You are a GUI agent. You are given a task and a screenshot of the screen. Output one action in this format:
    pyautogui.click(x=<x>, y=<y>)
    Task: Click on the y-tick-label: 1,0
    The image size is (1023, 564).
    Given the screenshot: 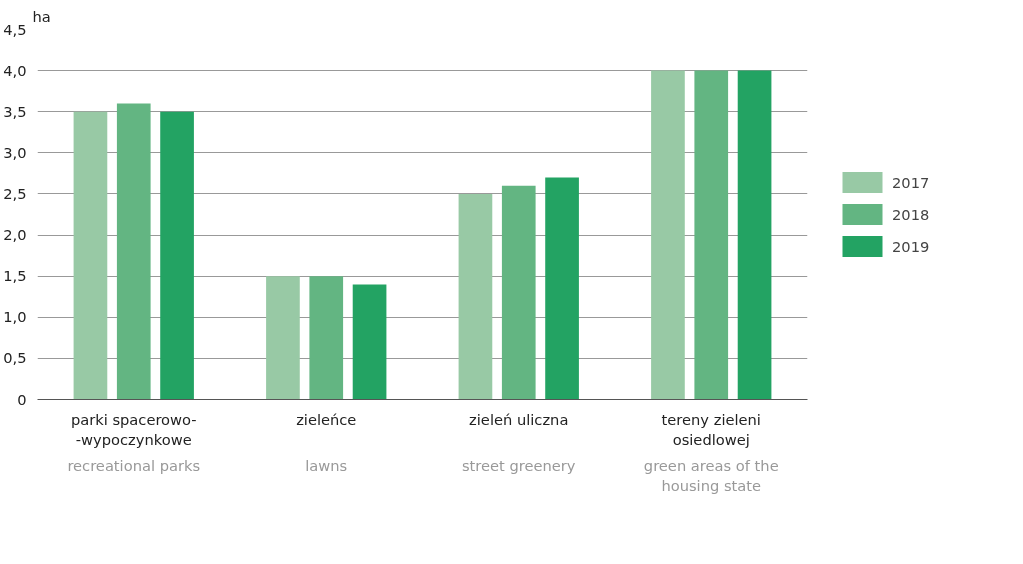 What is the action you would take?
    pyautogui.click(x=15, y=317)
    